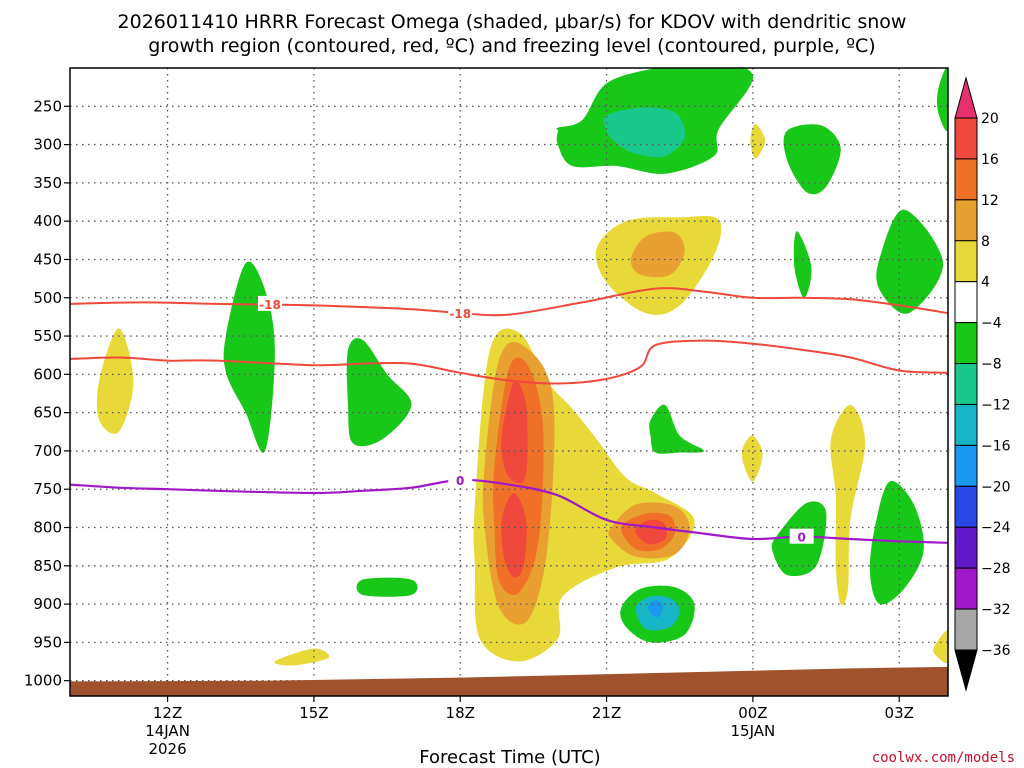 This screenshot has width=1024, height=768. Describe the element at coordinates (985, 242) in the screenshot. I see `colorbar-tick-3: 8` at that location.